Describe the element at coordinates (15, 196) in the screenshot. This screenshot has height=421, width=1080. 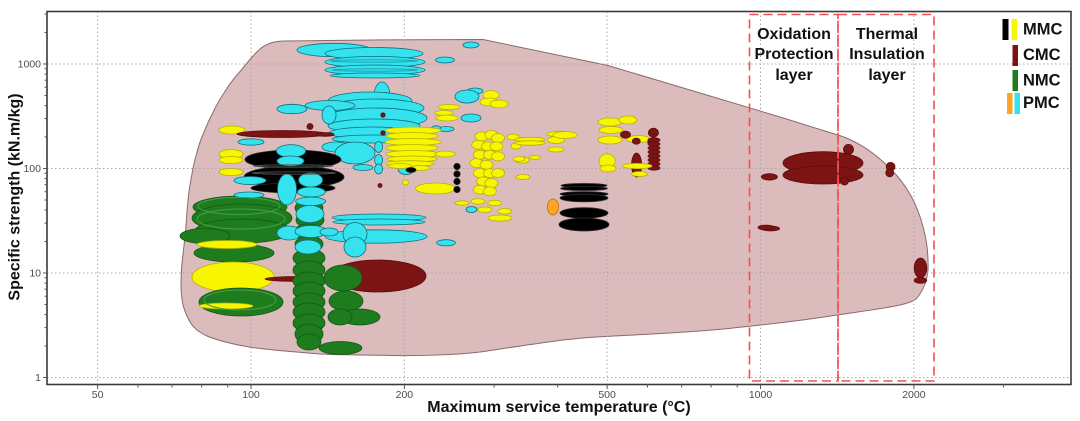
I see `svg-text: Specific strength (kN.m/kg)` at that location.